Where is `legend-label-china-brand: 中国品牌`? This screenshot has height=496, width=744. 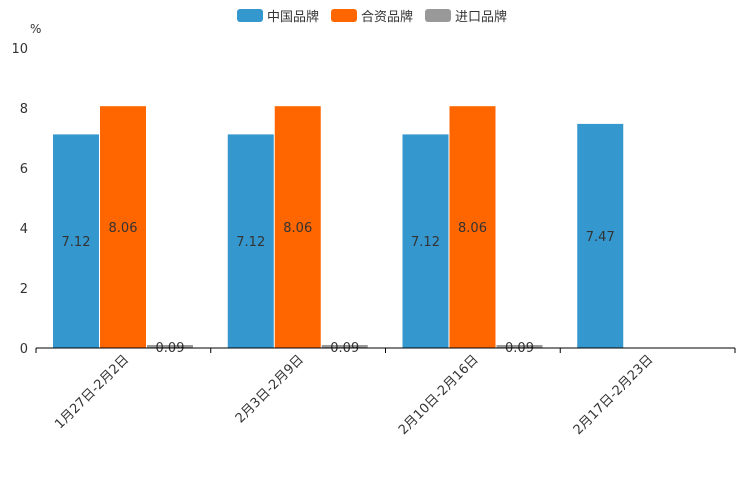 legend-label-china-brand: 中国品牌 is located at coordinates (292, 17).